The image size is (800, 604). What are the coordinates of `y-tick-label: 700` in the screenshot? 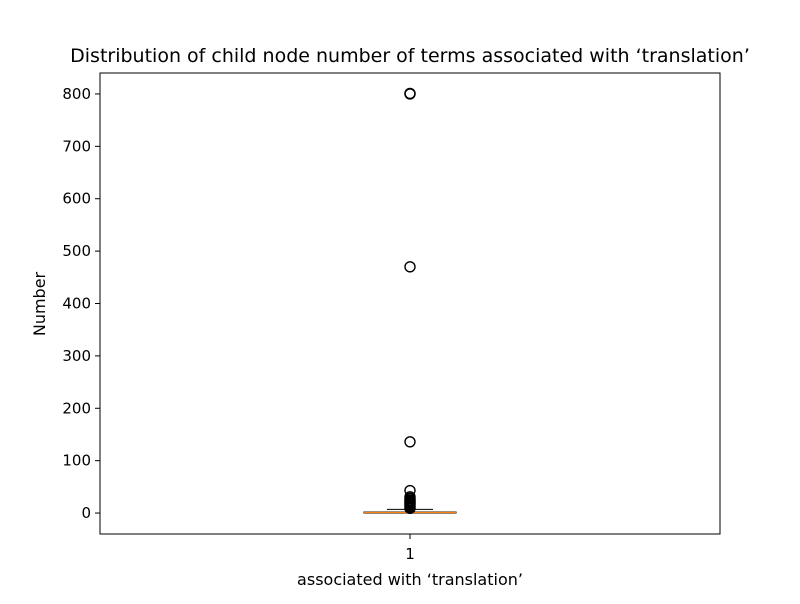 It's located at (76, 146).